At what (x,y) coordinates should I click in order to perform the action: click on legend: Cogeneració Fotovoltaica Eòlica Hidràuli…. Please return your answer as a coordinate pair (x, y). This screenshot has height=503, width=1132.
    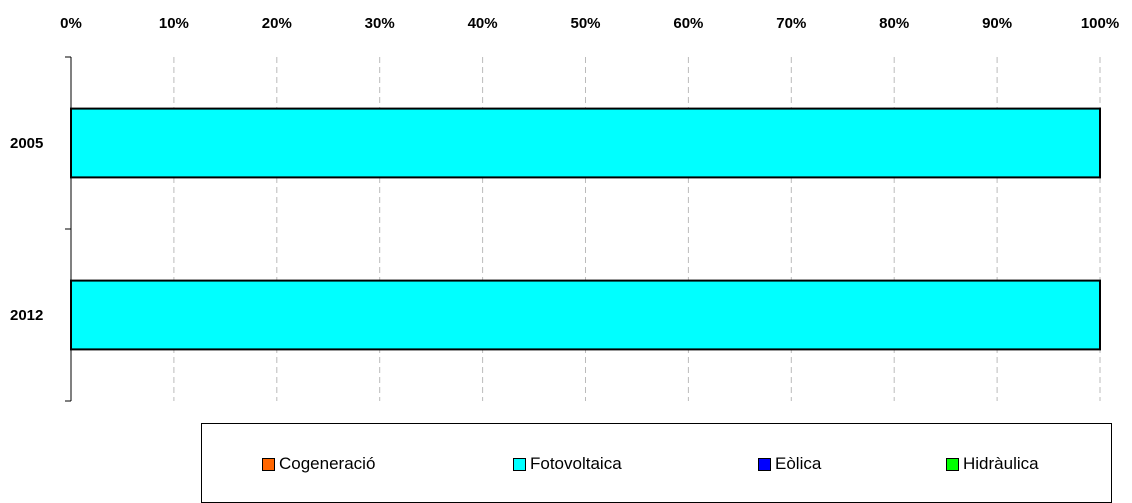
    Looking at the image, I should click on (656, 463).